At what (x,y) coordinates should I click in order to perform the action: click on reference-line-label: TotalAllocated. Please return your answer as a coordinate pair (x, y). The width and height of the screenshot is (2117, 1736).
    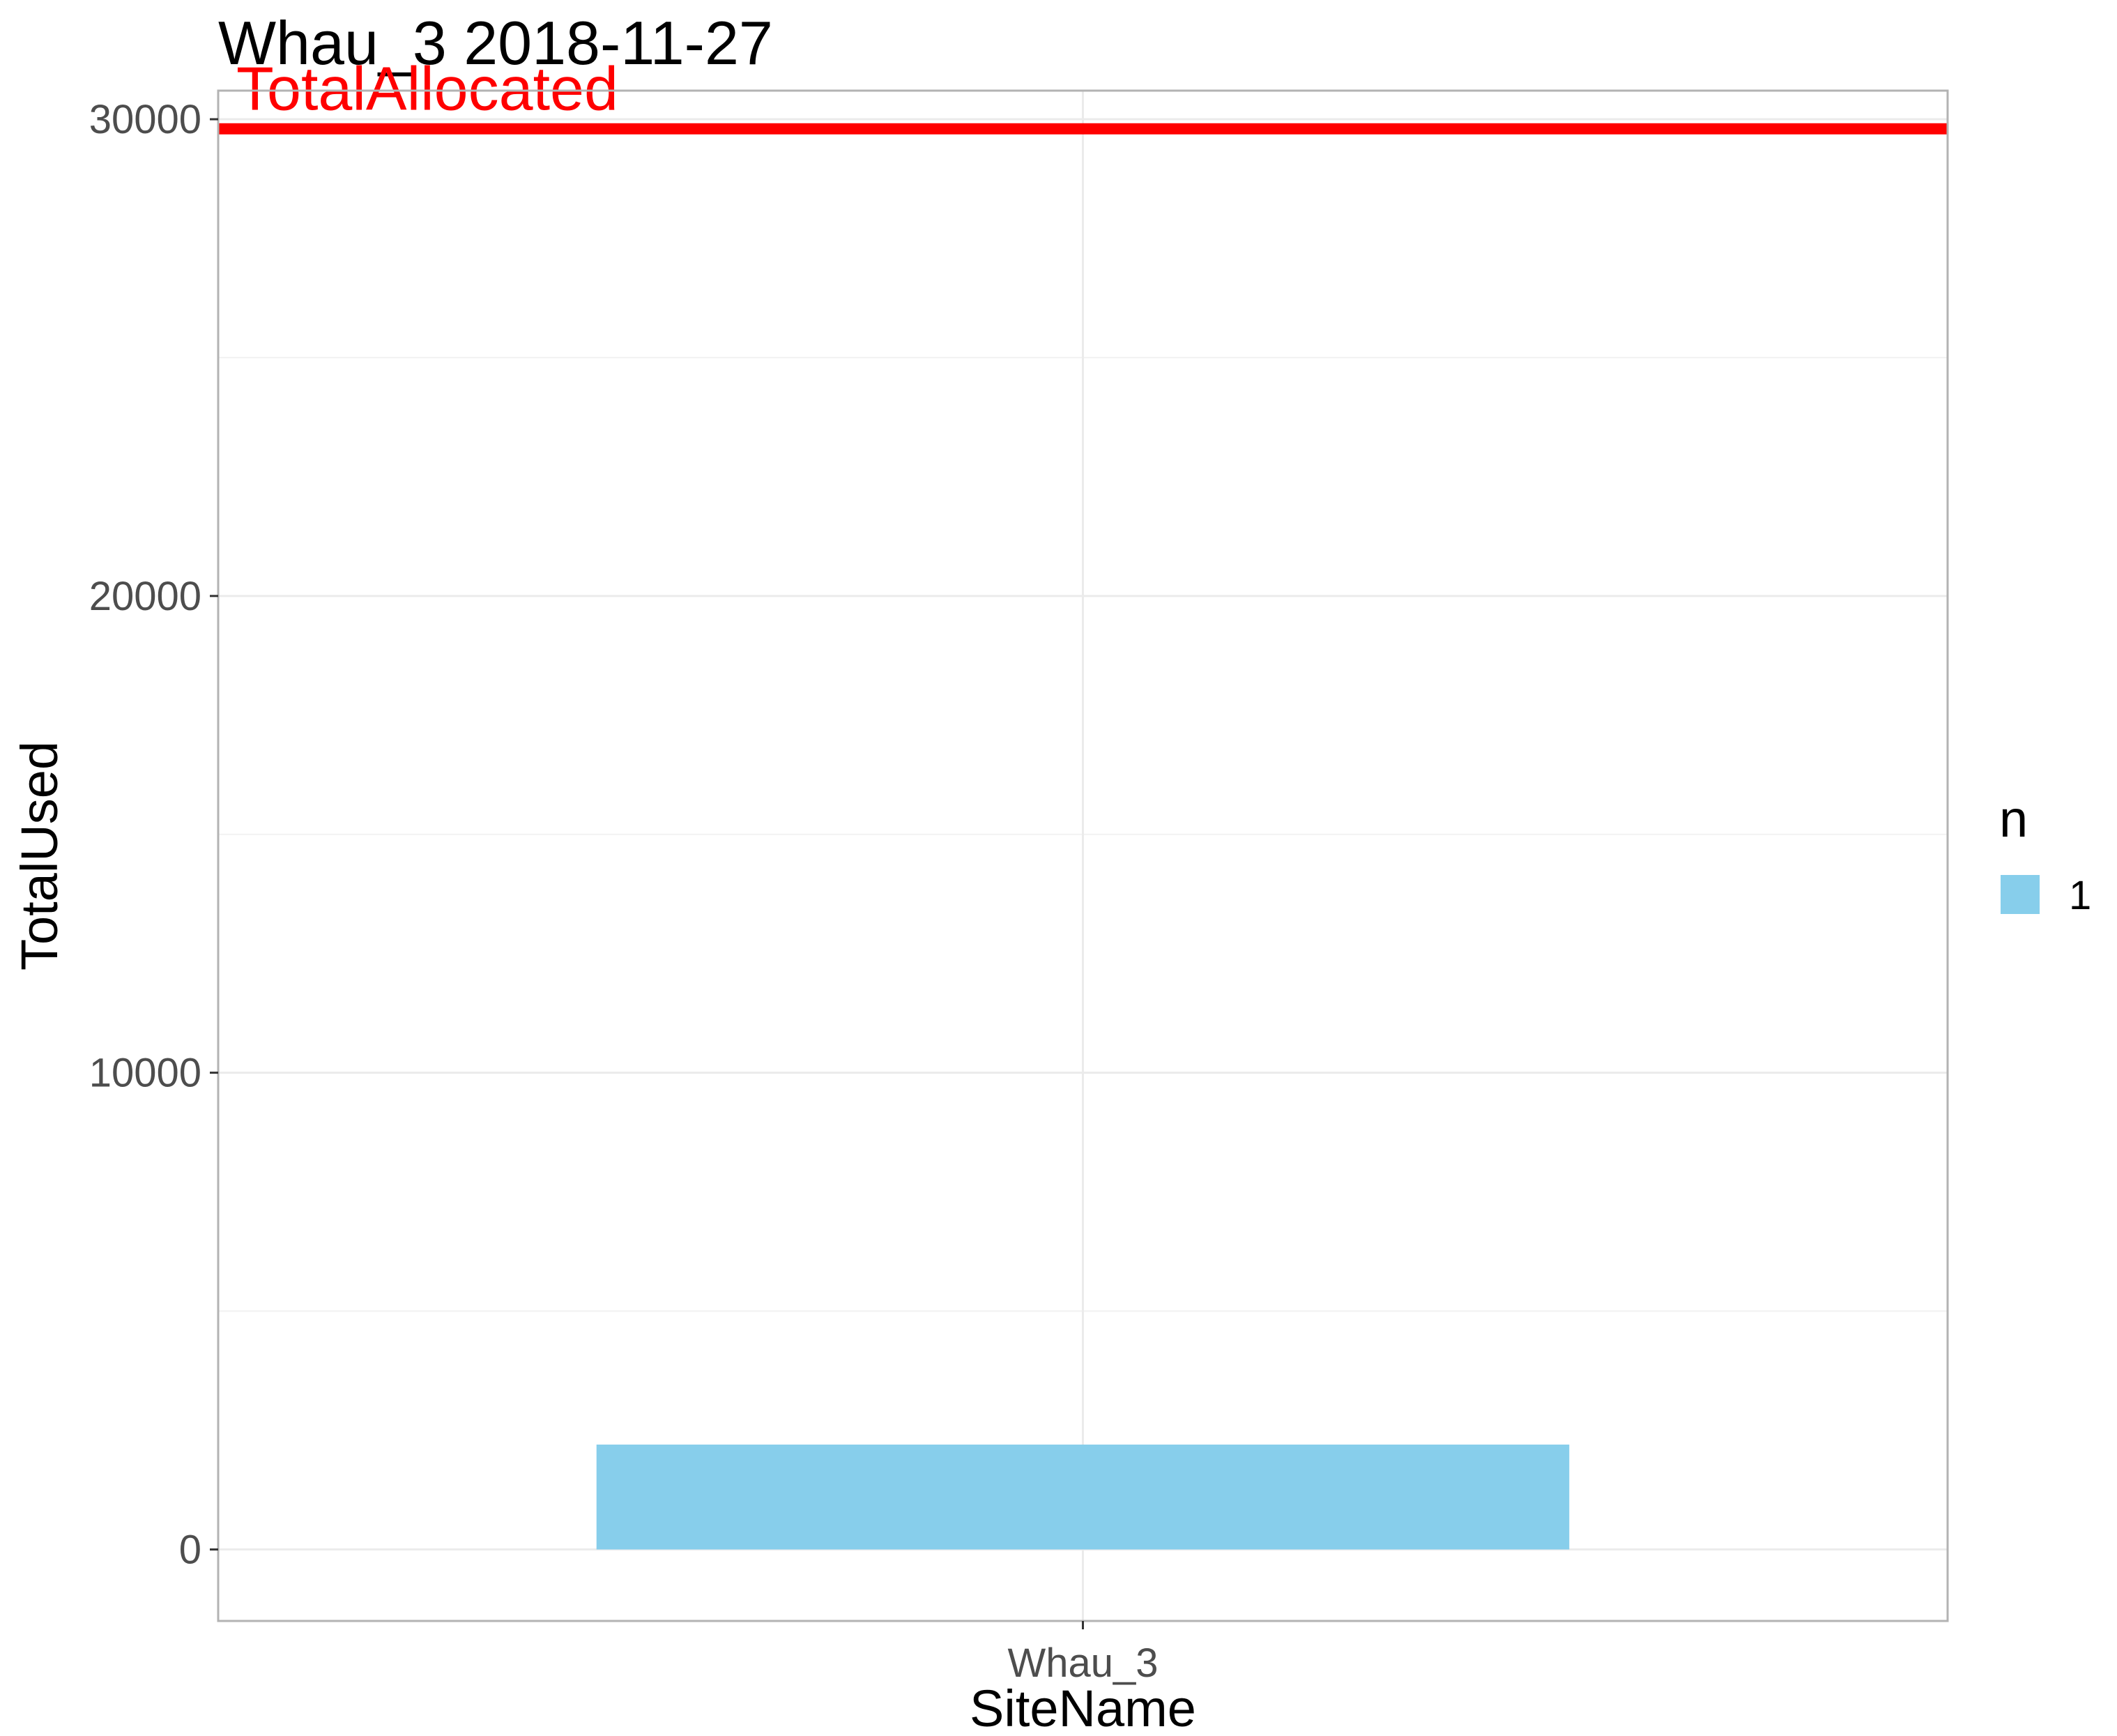
    Looking at the image, I should click on (427, 89).